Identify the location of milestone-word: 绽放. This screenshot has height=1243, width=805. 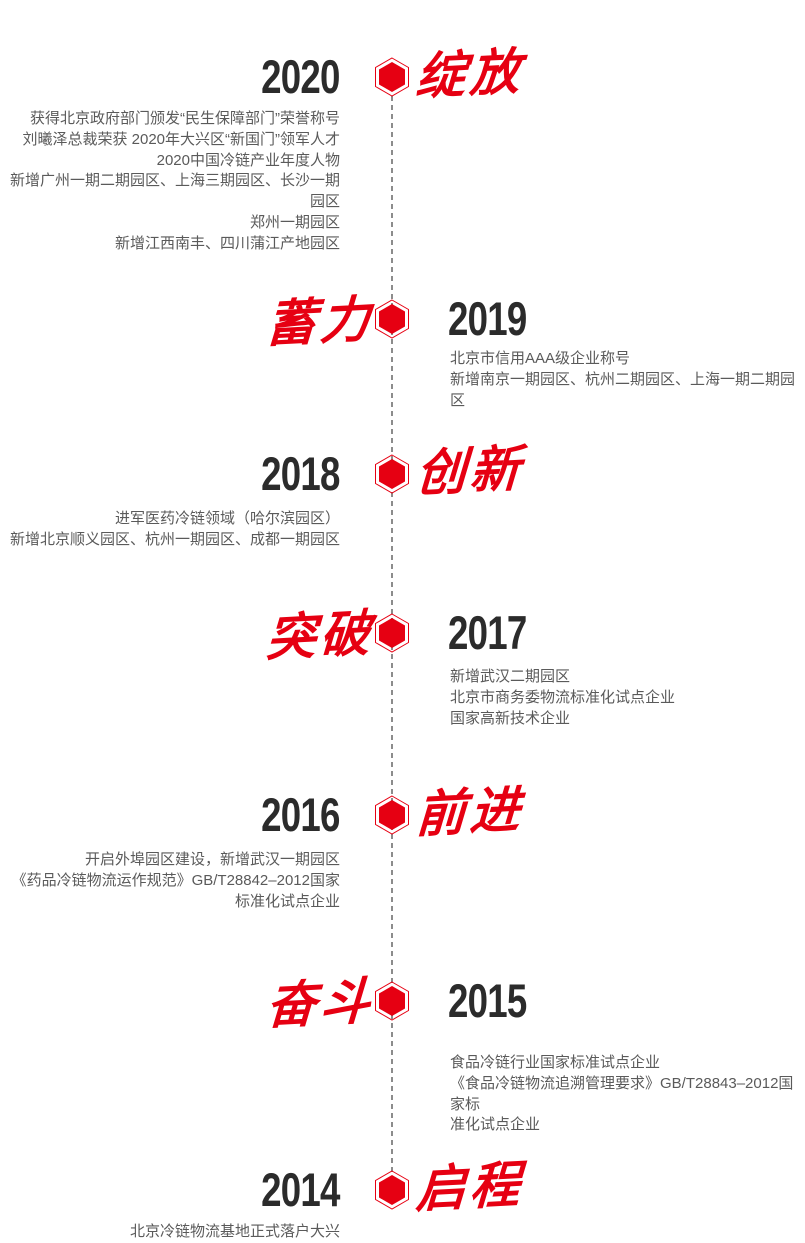
(470, 74).